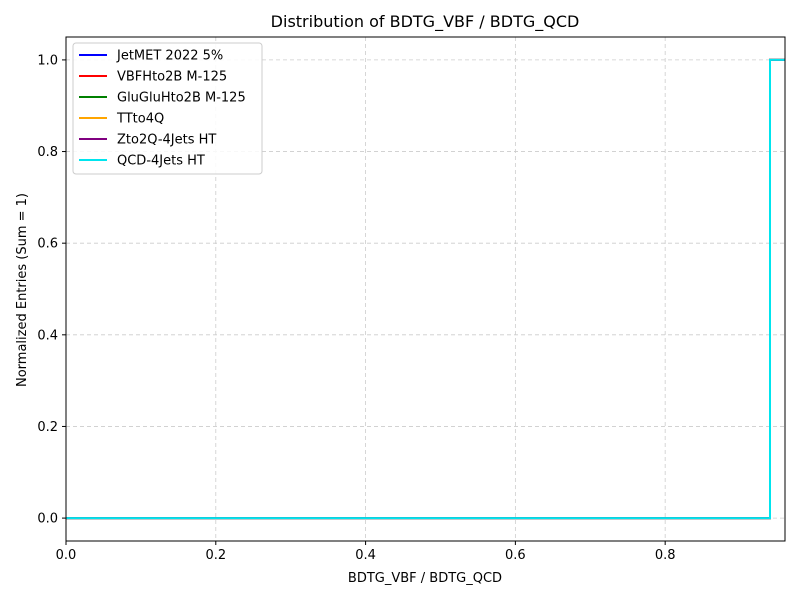  I want to click on y-axis: 0.0 0.2 0.4 0.6 0.8 1.0, so click(51, 290).